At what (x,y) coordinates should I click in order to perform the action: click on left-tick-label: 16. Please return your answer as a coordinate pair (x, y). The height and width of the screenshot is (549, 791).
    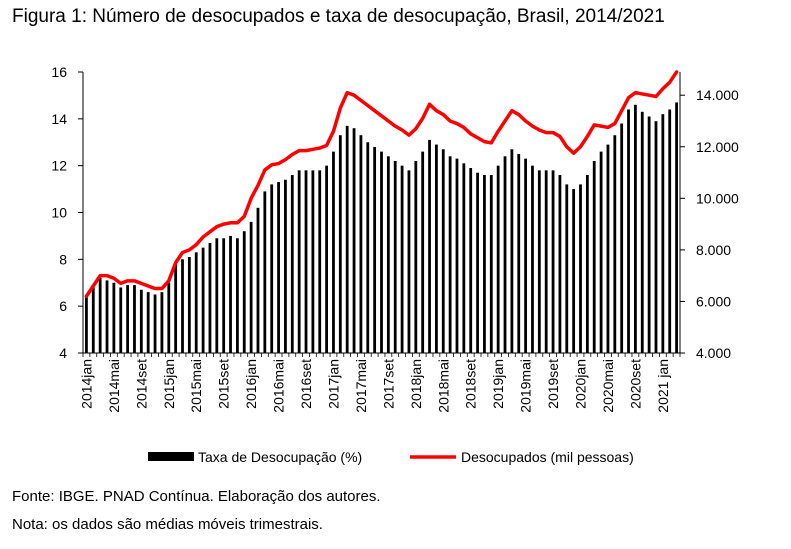
    Looking at the image, I should click on (59, 72).